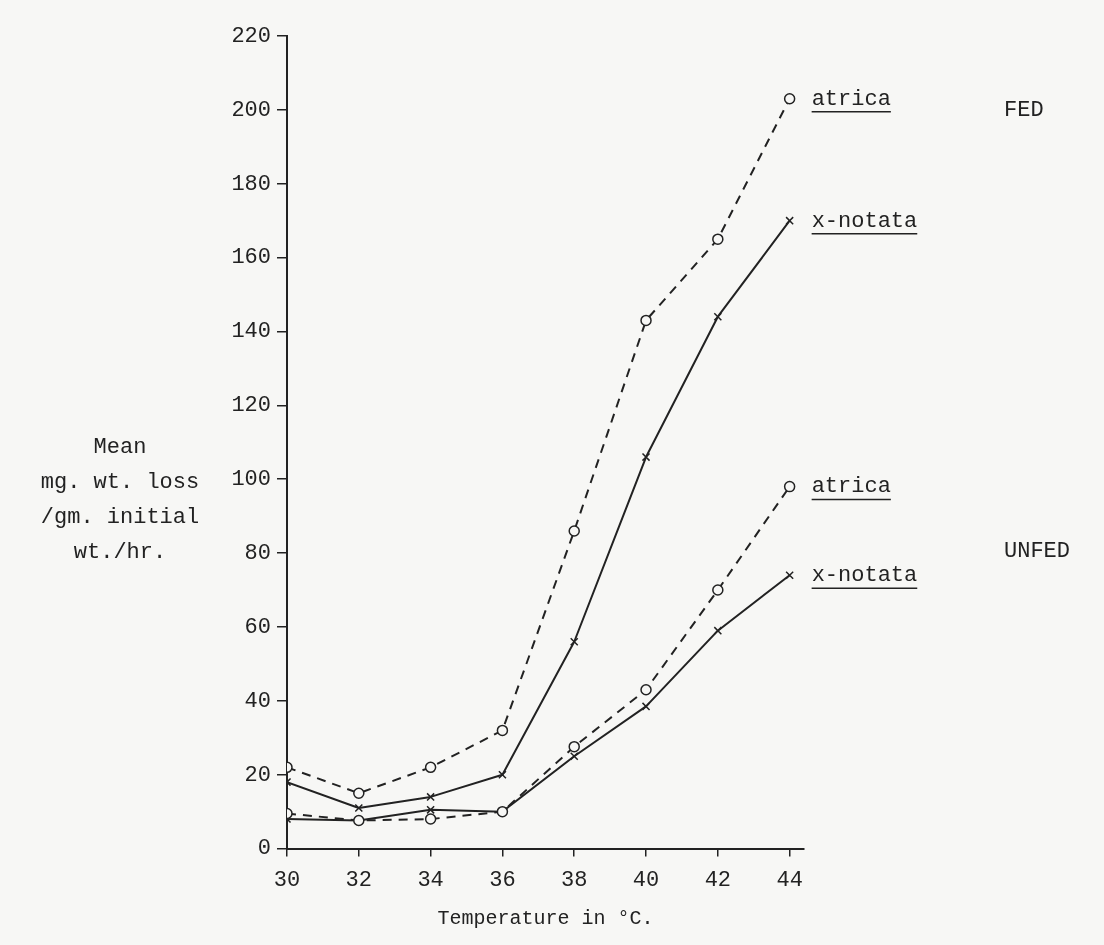 This screenshot has height=945, width=1104. What do you see at coordinates (789, 880) in the screenshot?
I see `x-tick-label: 44` at bounding box center [789, 880].